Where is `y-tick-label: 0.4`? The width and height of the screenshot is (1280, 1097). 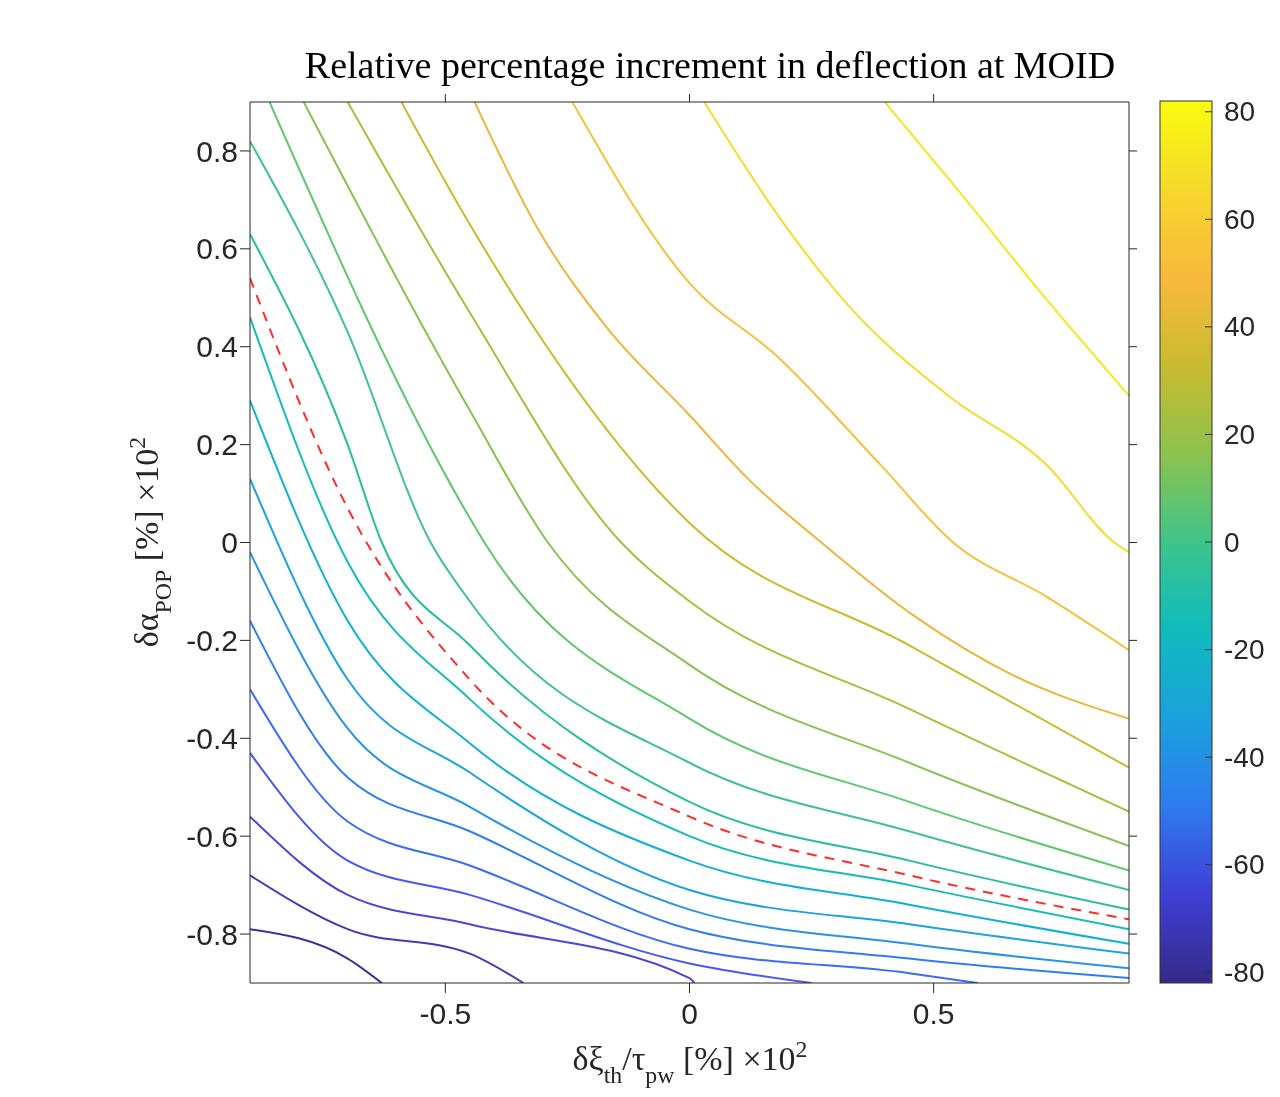 y-tick-label: 0.4 is located at coordinates (217, 347).